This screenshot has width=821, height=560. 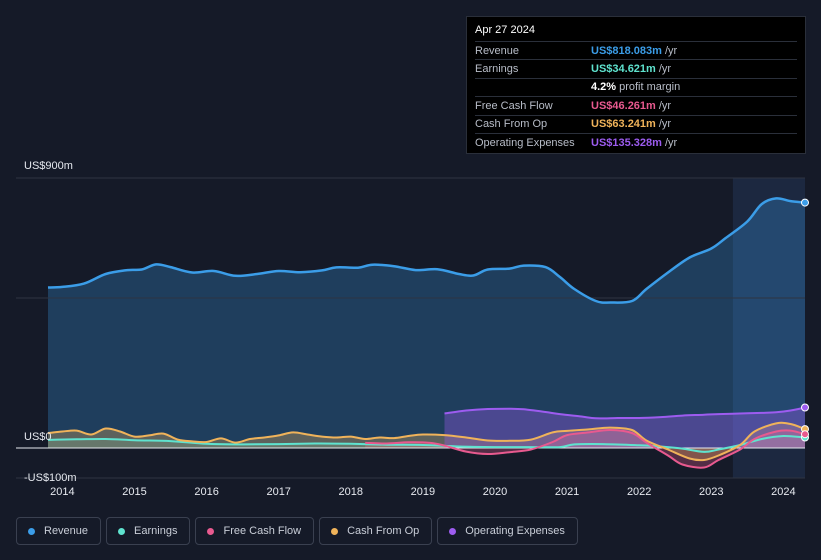 I want to click on tooltip-row-value: 4.2%, so click(x=604, y=87).